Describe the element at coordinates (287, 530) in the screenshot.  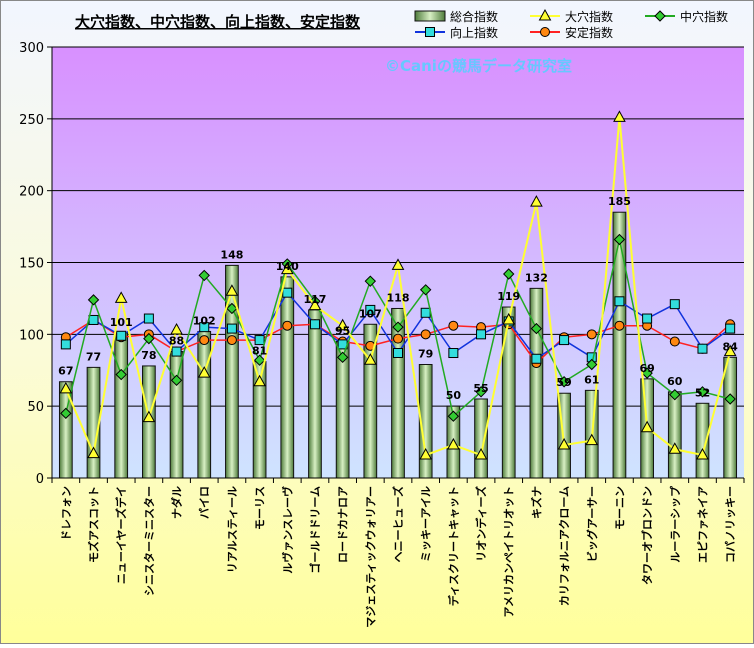
I see `x-tick-label: ルヴァンスレーヴ` at that location.